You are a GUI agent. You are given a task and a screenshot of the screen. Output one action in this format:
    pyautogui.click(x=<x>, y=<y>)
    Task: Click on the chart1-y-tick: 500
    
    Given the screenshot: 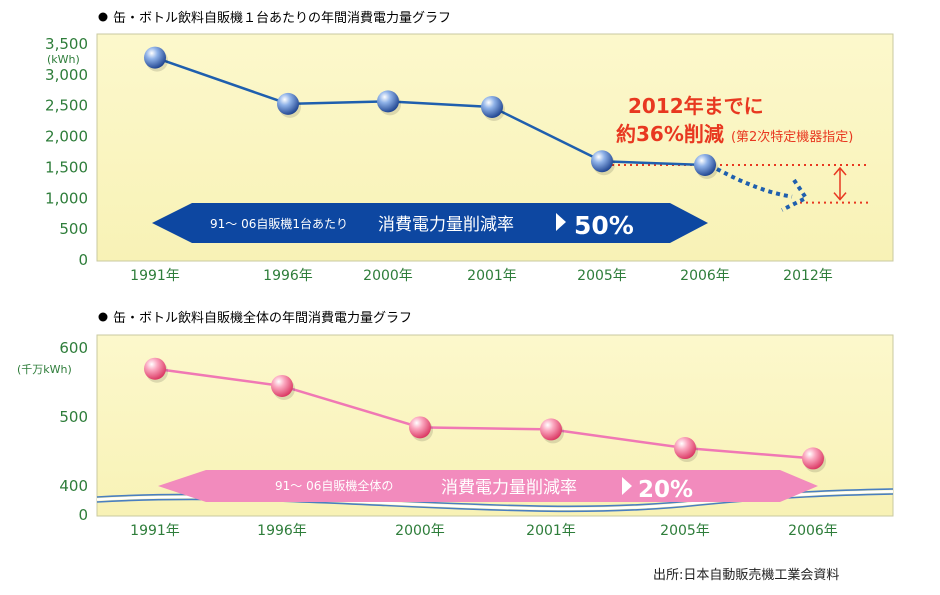 What is the action you would take?
    pyautogui.click(x=73, y=229)
    